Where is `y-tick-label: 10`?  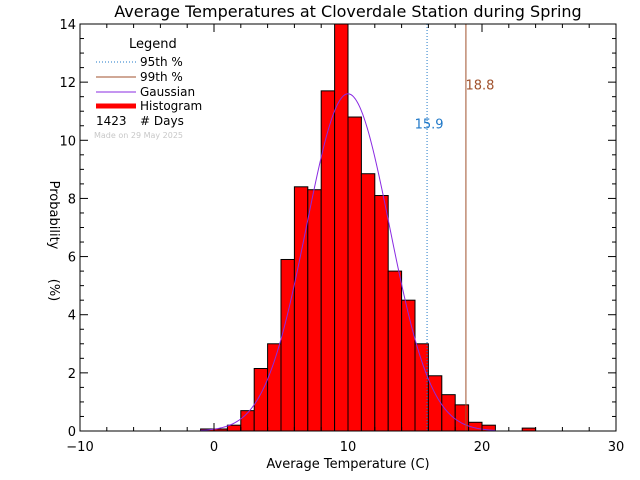
y-tick-label: 10 is located at coordinates (67, 141).